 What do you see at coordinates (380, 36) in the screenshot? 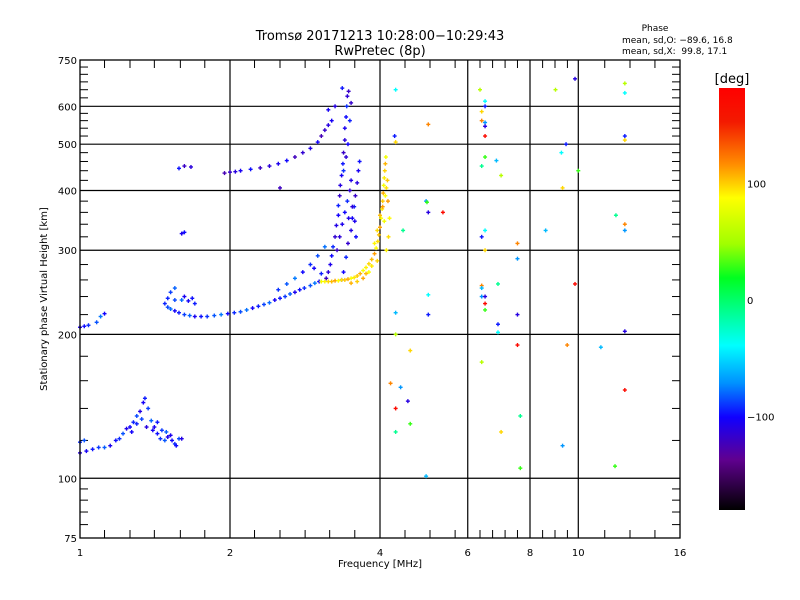
I see `chart-title: Tromsø 20171213 10:28:00−10:29:43` at bounding box center [380, 36].